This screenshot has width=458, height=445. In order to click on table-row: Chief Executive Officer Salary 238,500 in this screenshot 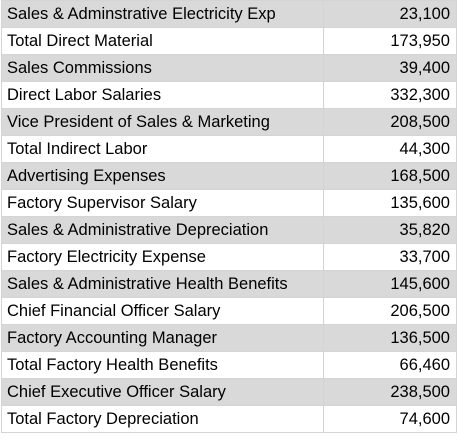, I will do `click(229, 392)`.